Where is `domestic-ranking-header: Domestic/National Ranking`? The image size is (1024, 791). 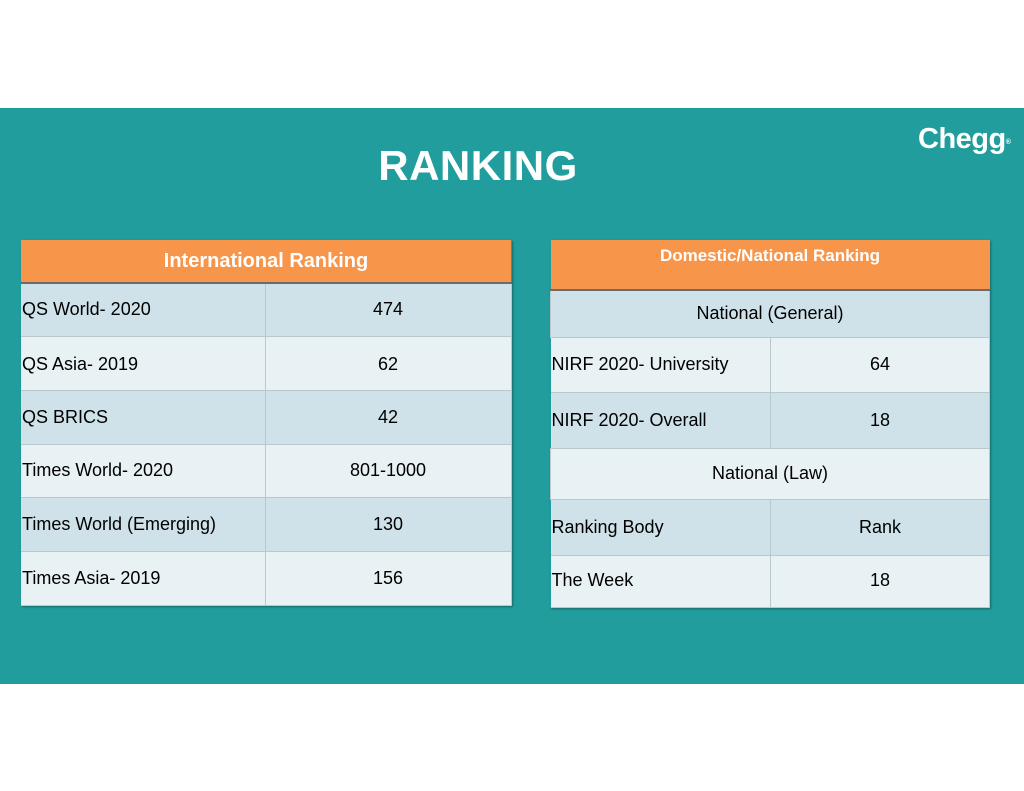
domestic-ranking-header: Domestic/National Ranking is located at coordinates (770, 265).